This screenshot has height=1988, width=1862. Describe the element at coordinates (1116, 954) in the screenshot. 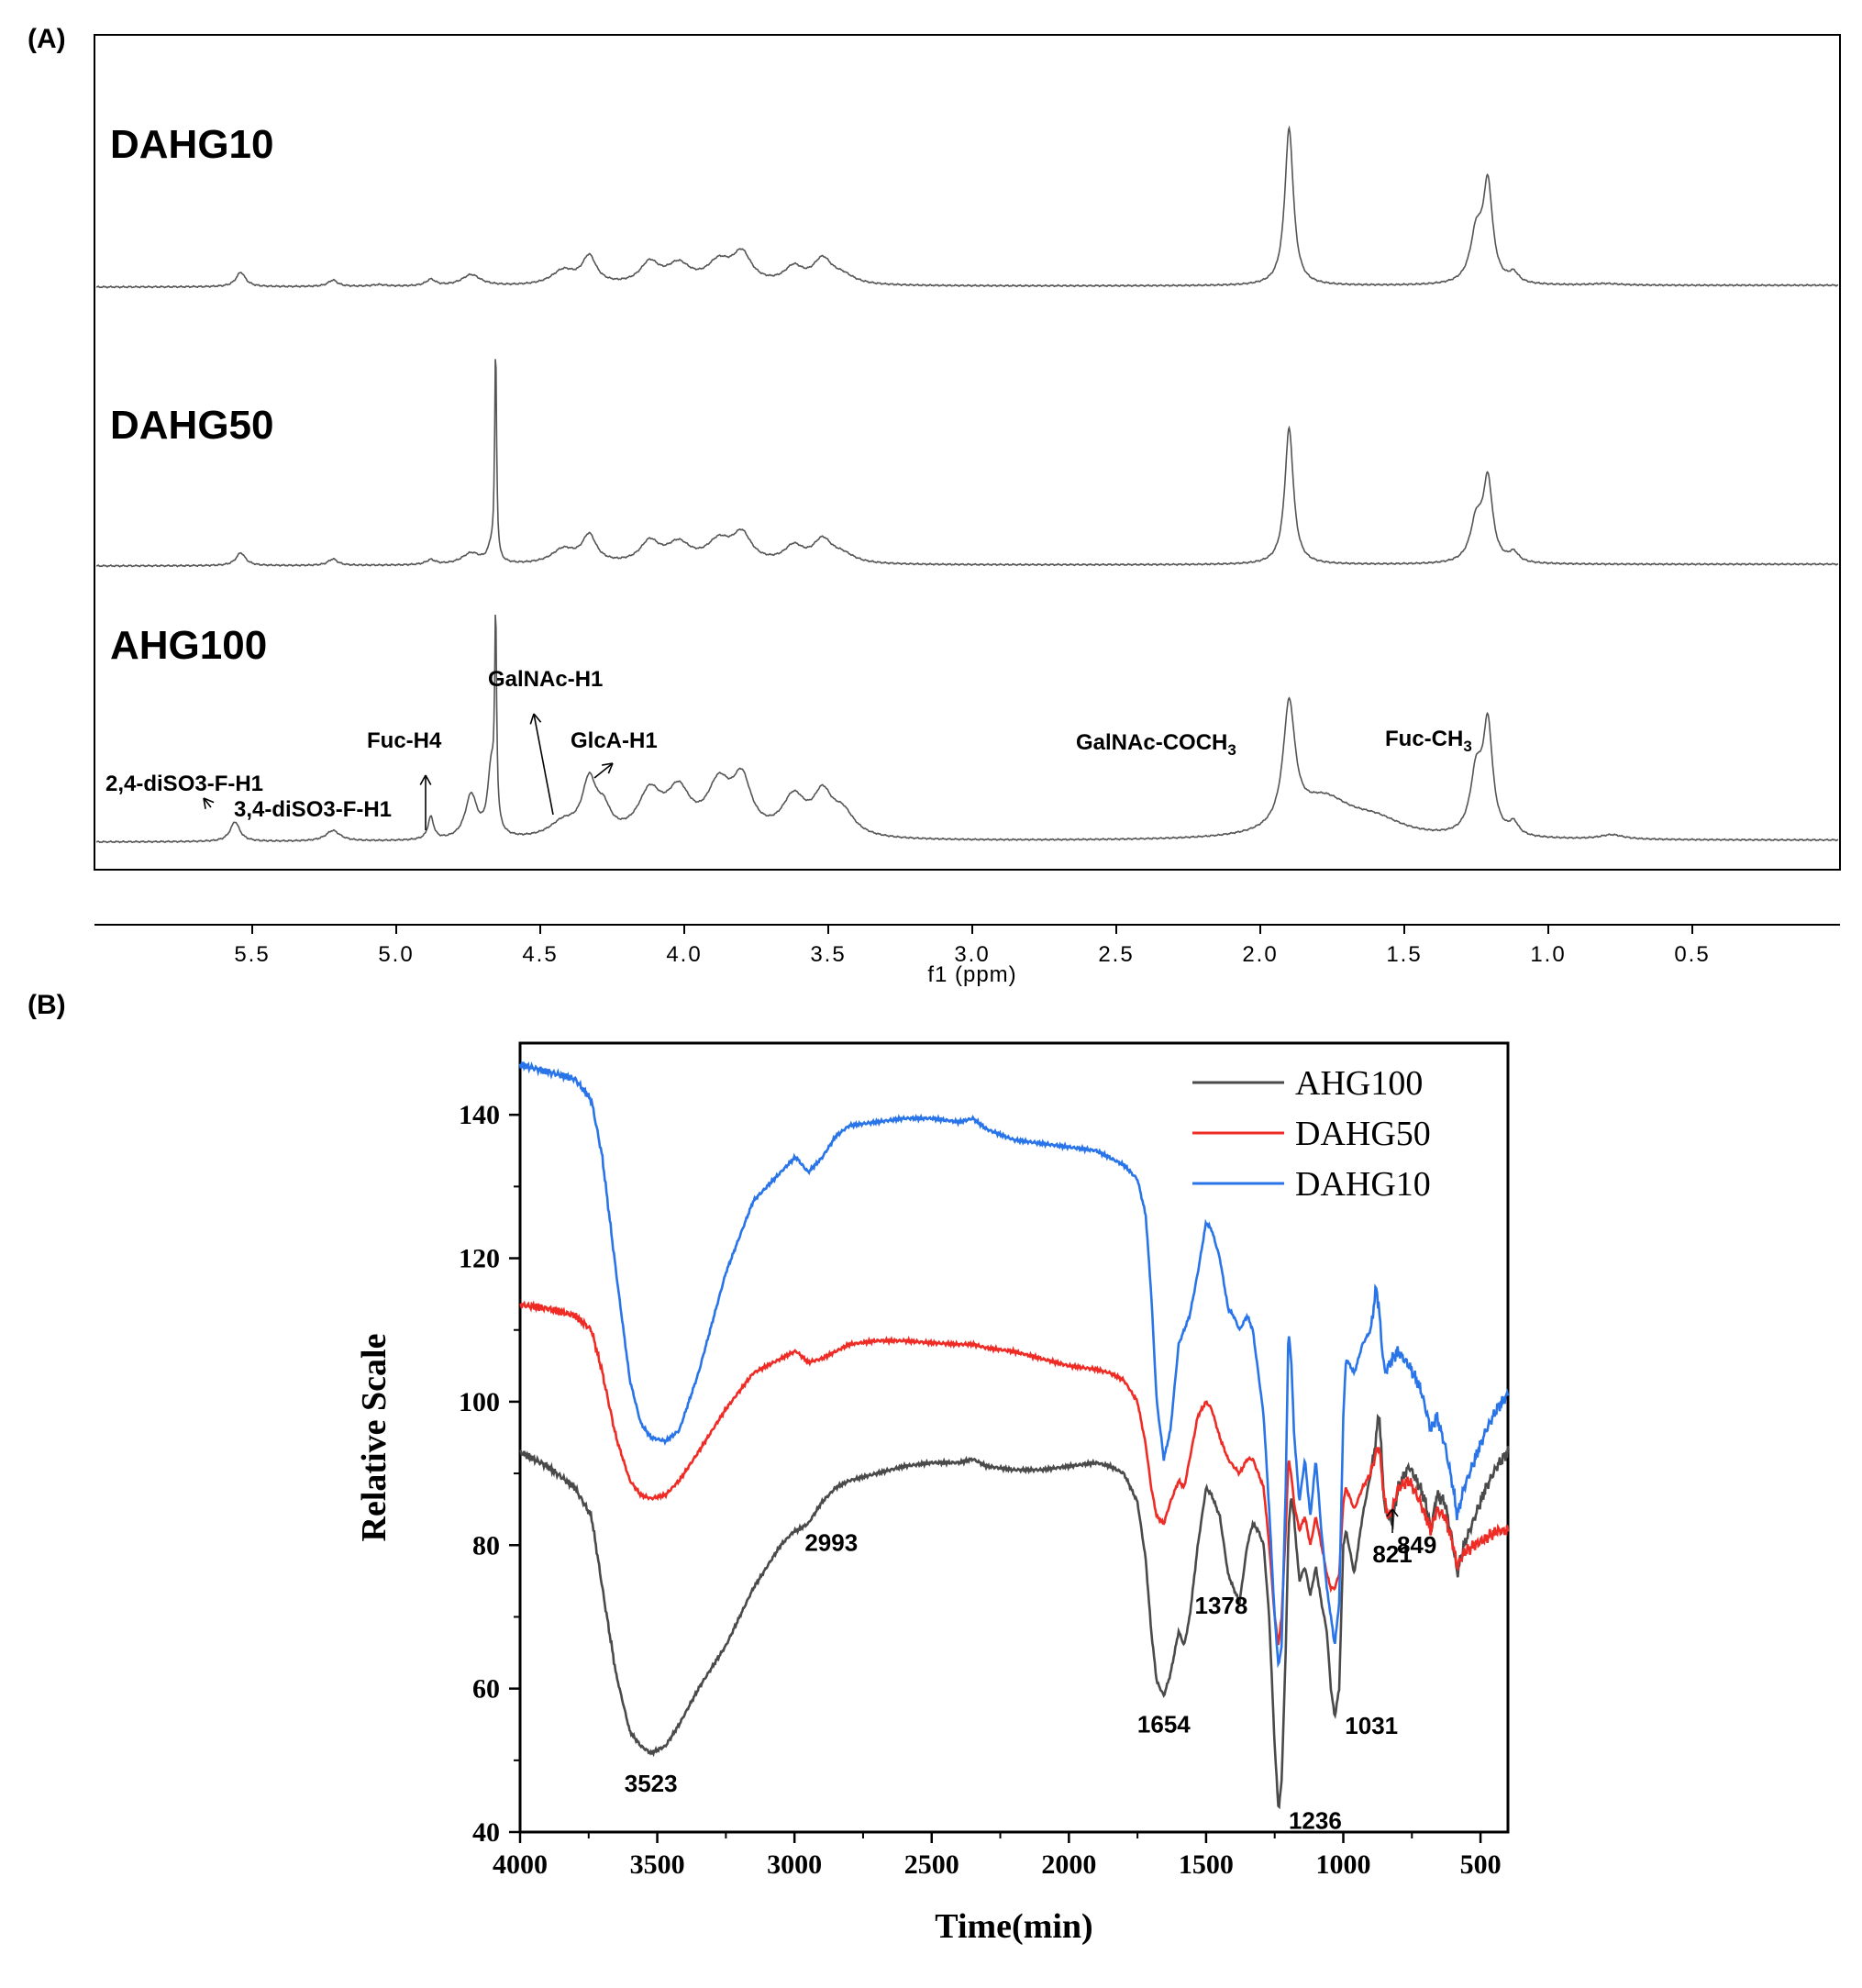

I see `nmr-tick-label: 2.5` at that location.